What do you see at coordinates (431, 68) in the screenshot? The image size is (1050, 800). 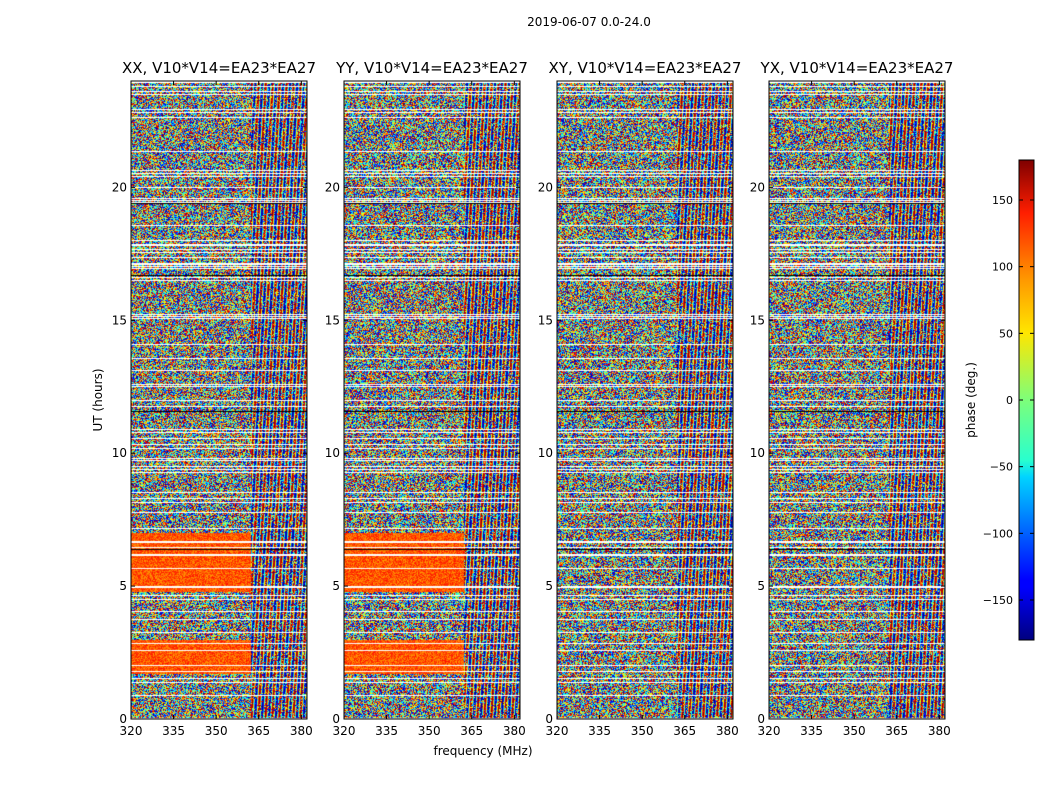 I see `panel-title: YY, V10*V14=EA23*EA27` at bounding box center [431, 68].